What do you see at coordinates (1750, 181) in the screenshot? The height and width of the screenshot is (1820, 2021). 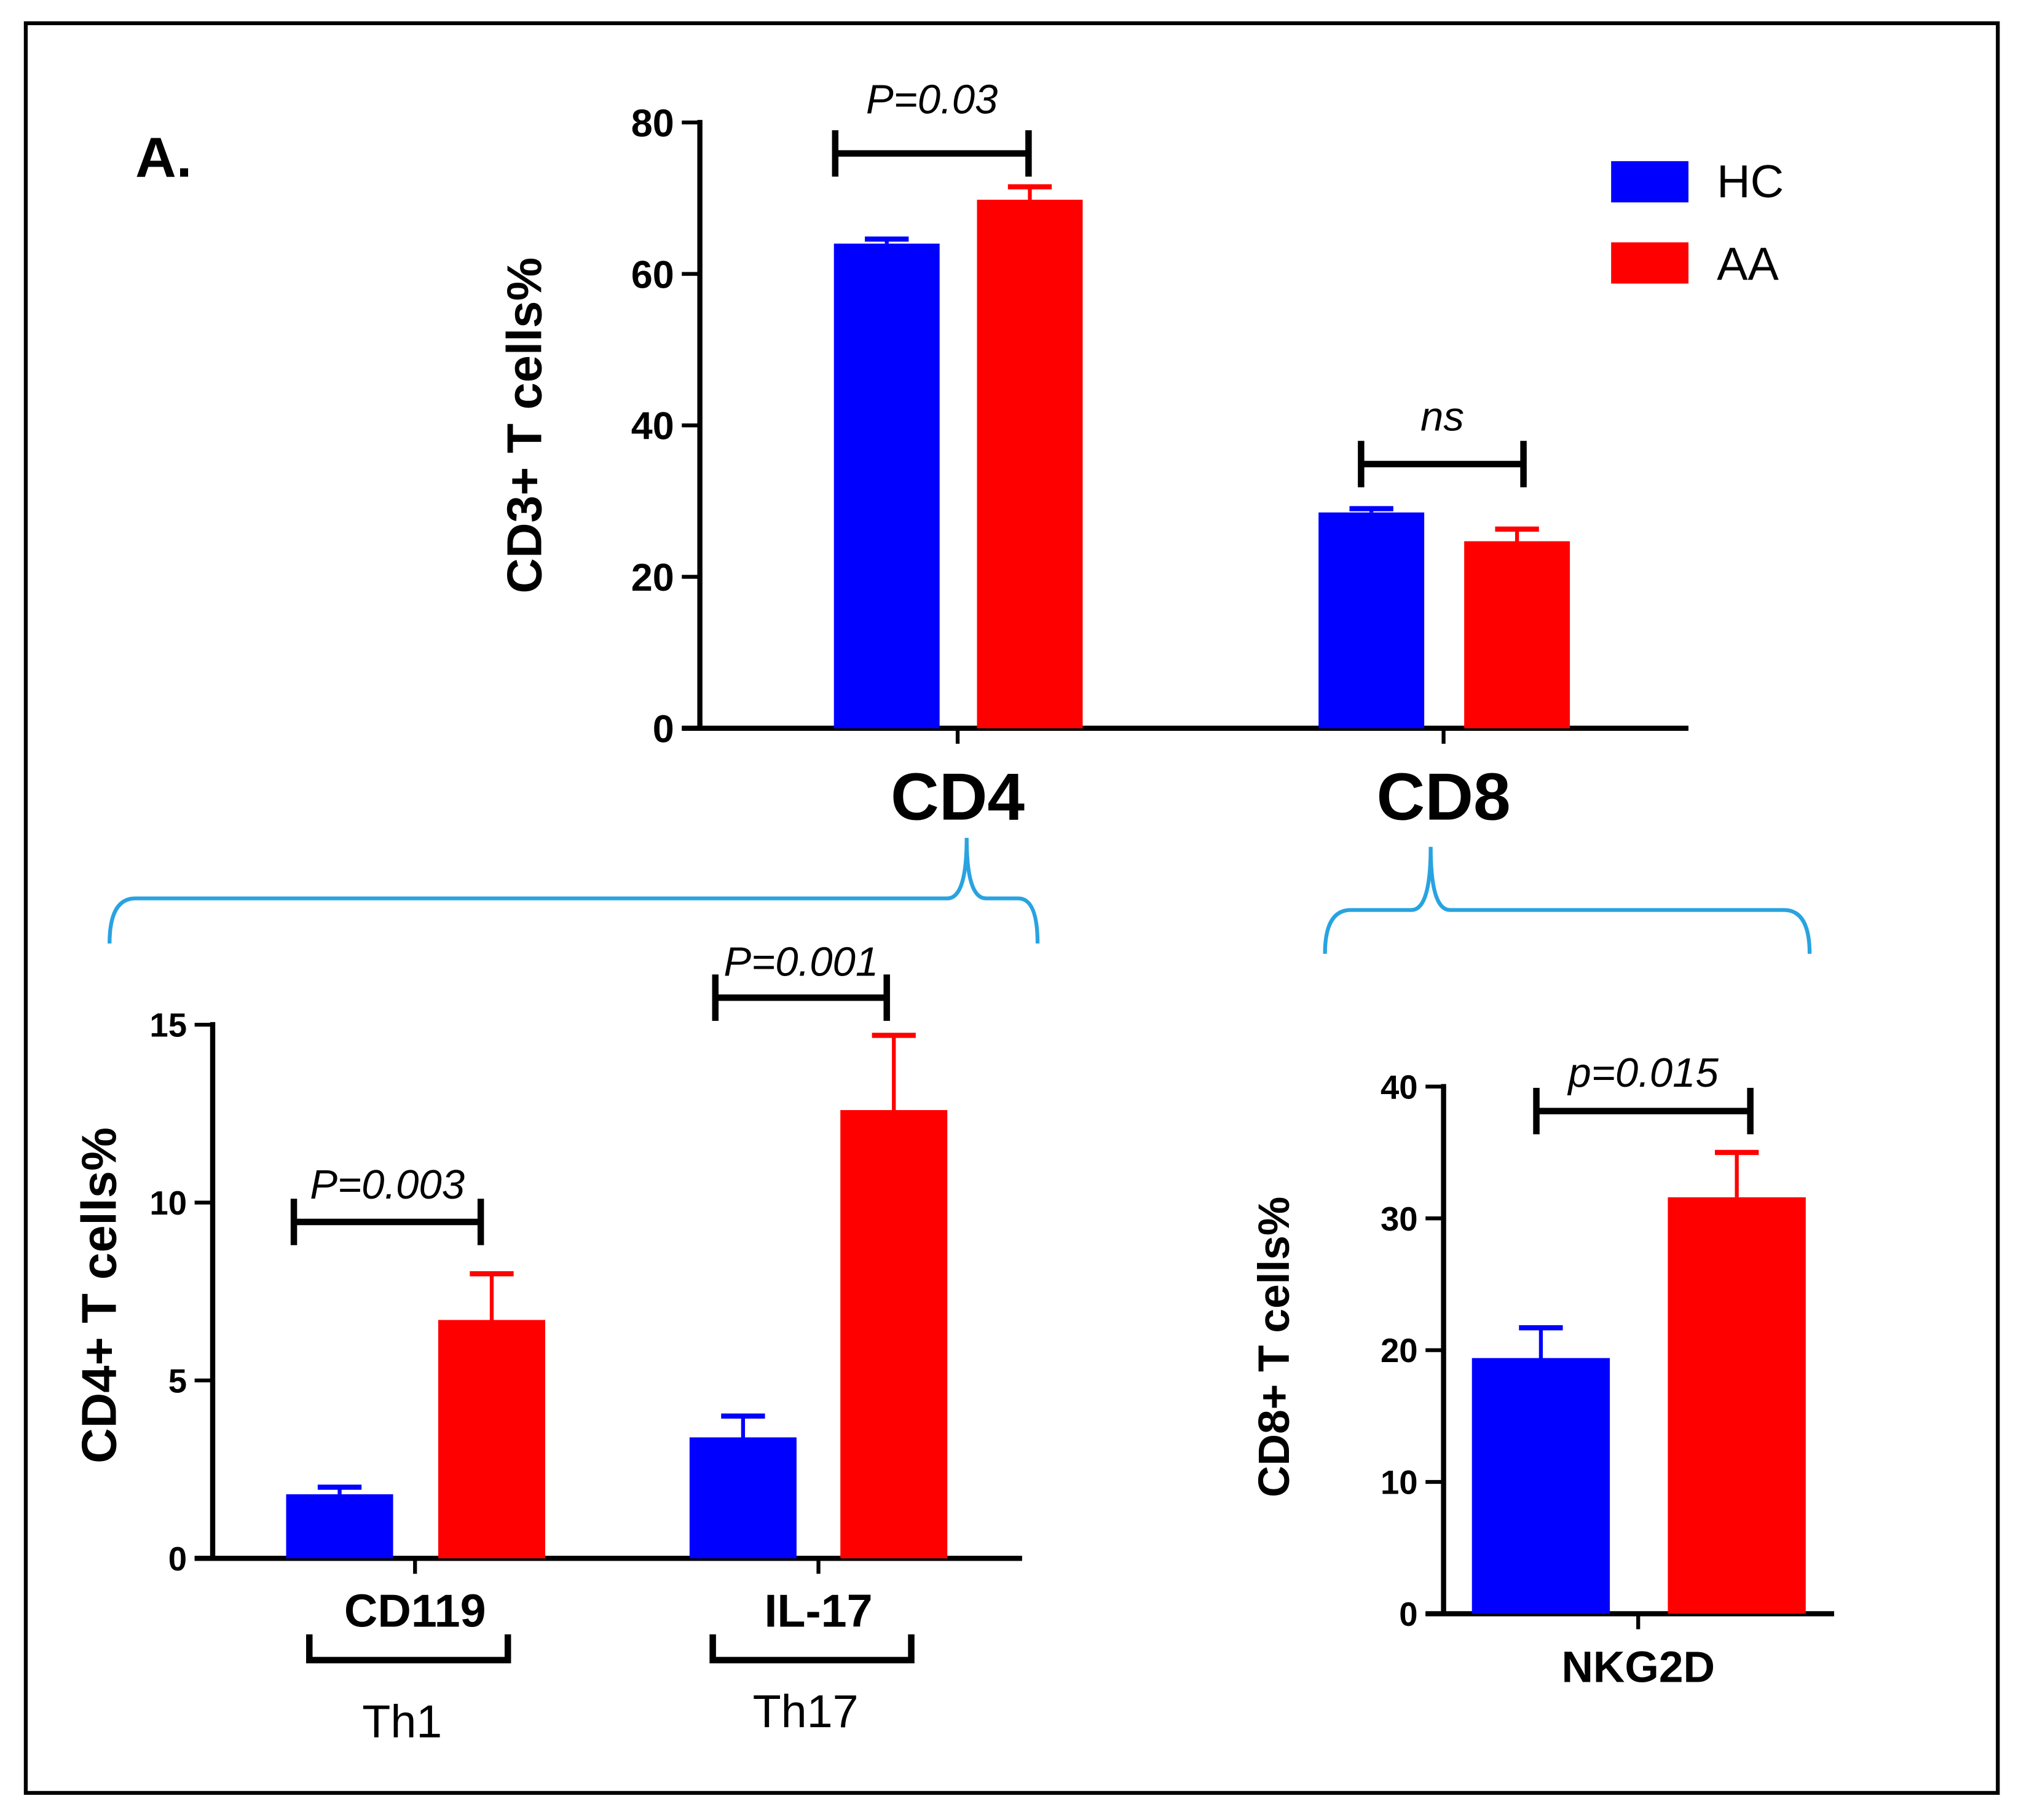 I see `legend-label-hc: HC` at bounding box center [1750, 181].